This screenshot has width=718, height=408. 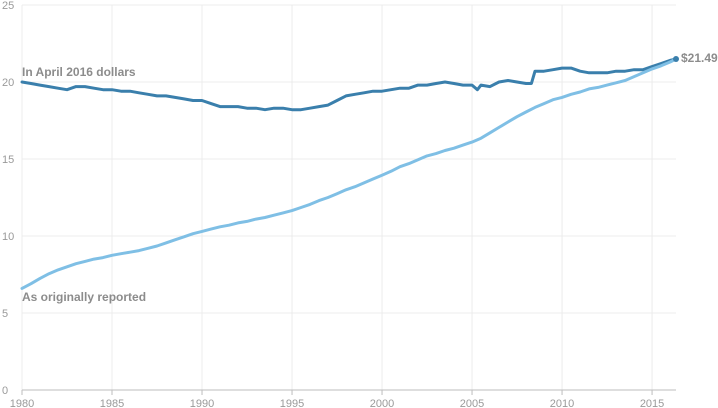 What do you see at coordinates (349, 84) in the screenshot?
I see `series-line-april-2016-dollars` at bounding box center [349, 84].